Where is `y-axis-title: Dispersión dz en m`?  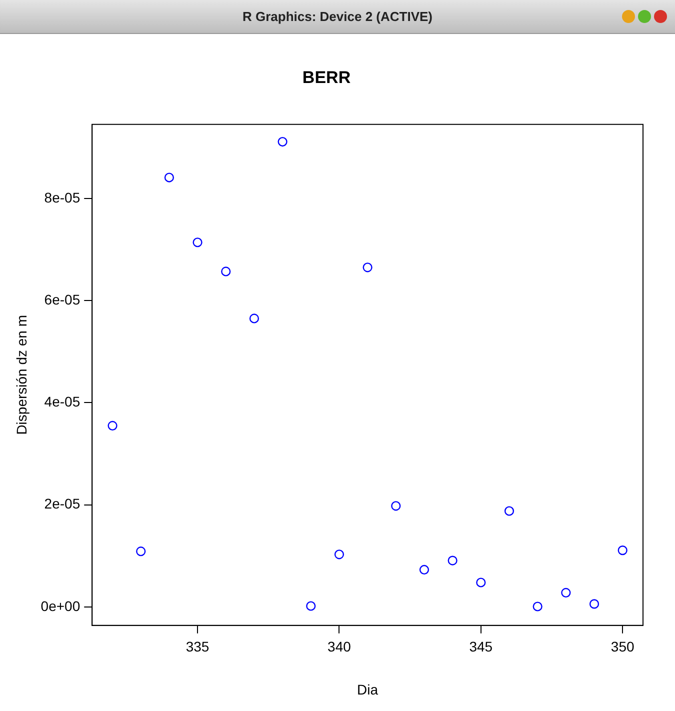
y-axis-title: Dispersión dz en m is located at coordinates (21, 374).